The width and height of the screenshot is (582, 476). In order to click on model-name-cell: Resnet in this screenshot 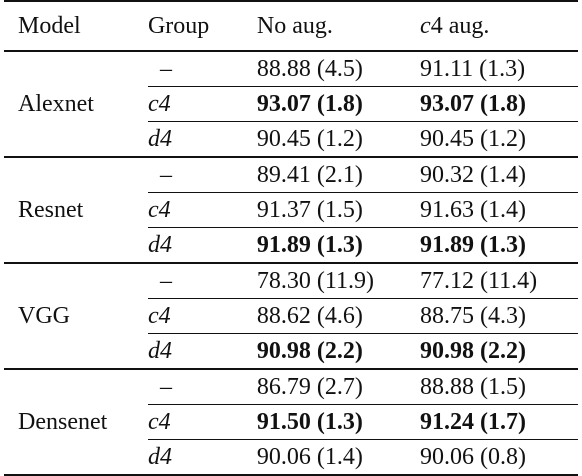, I will do `click(76, 209)`.